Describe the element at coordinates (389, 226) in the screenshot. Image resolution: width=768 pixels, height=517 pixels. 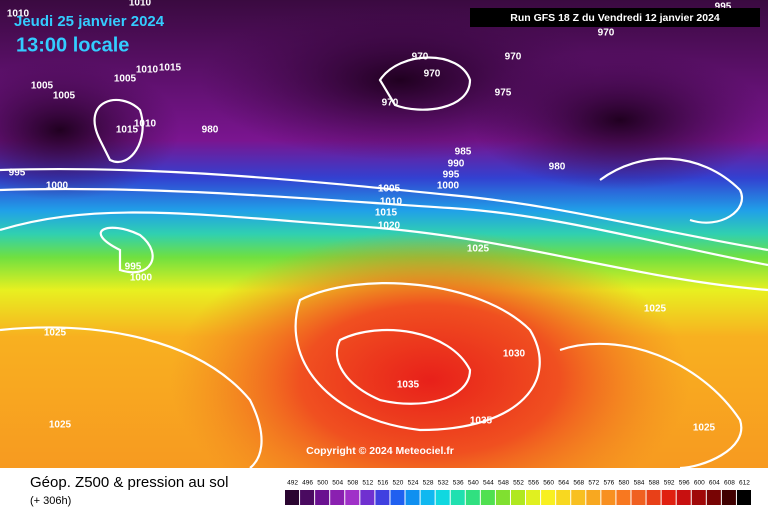
I see `isobar-label: 1020` at that location.